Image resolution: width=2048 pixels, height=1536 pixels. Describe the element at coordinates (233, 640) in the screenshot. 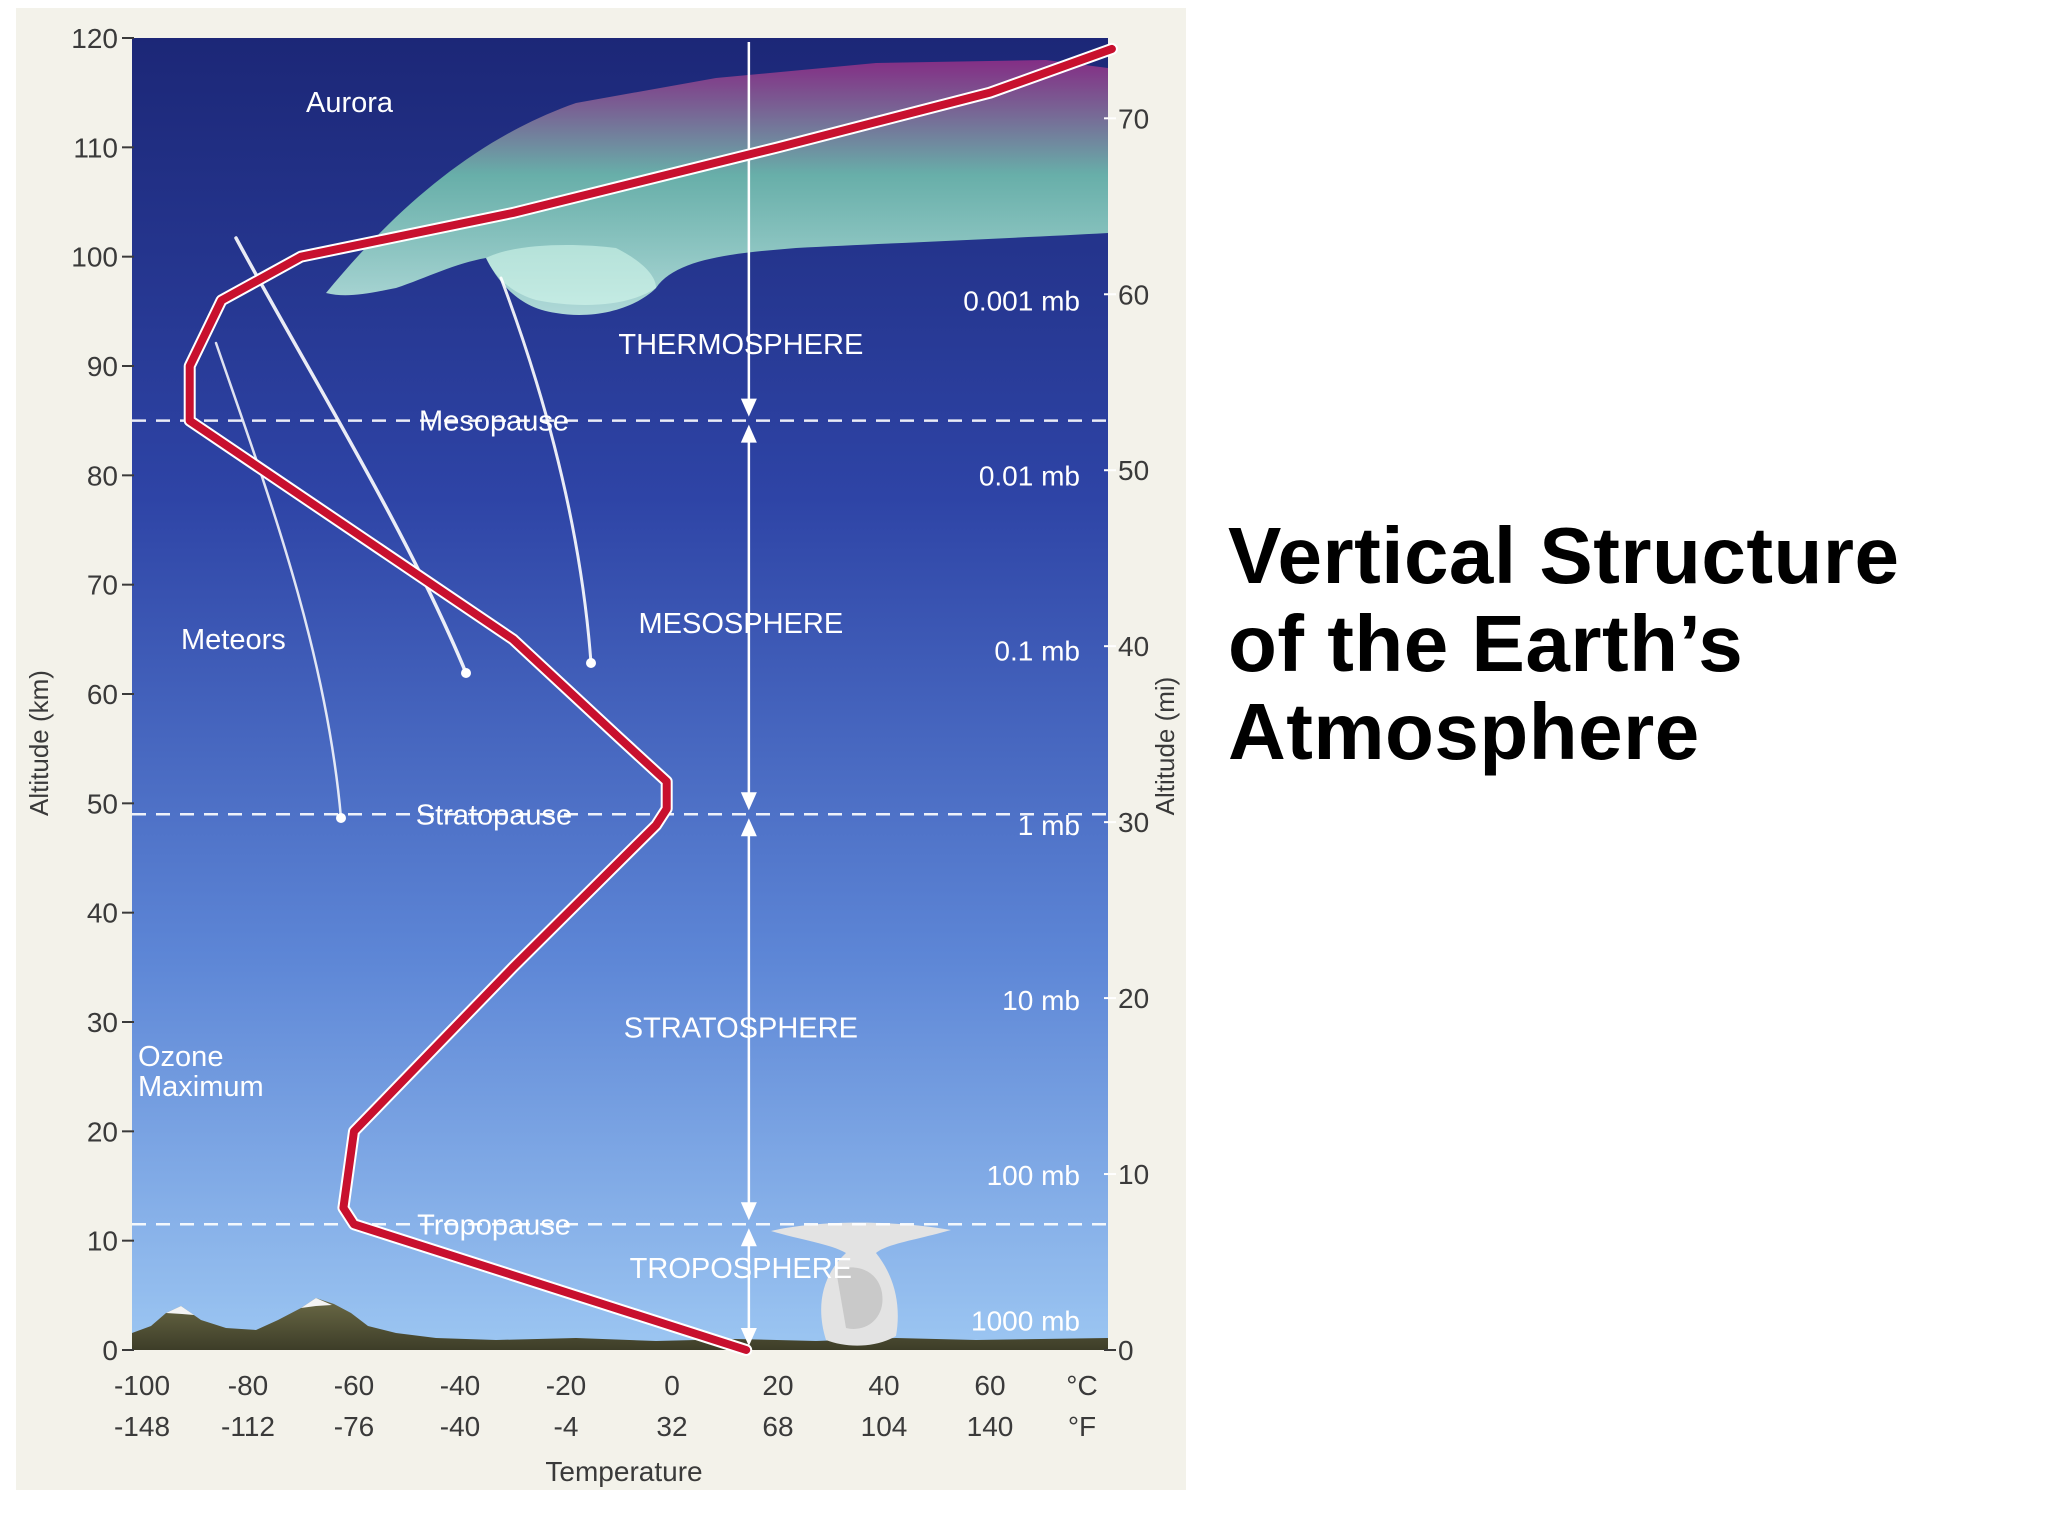

I see `meteors-label: Meteors` at that location.